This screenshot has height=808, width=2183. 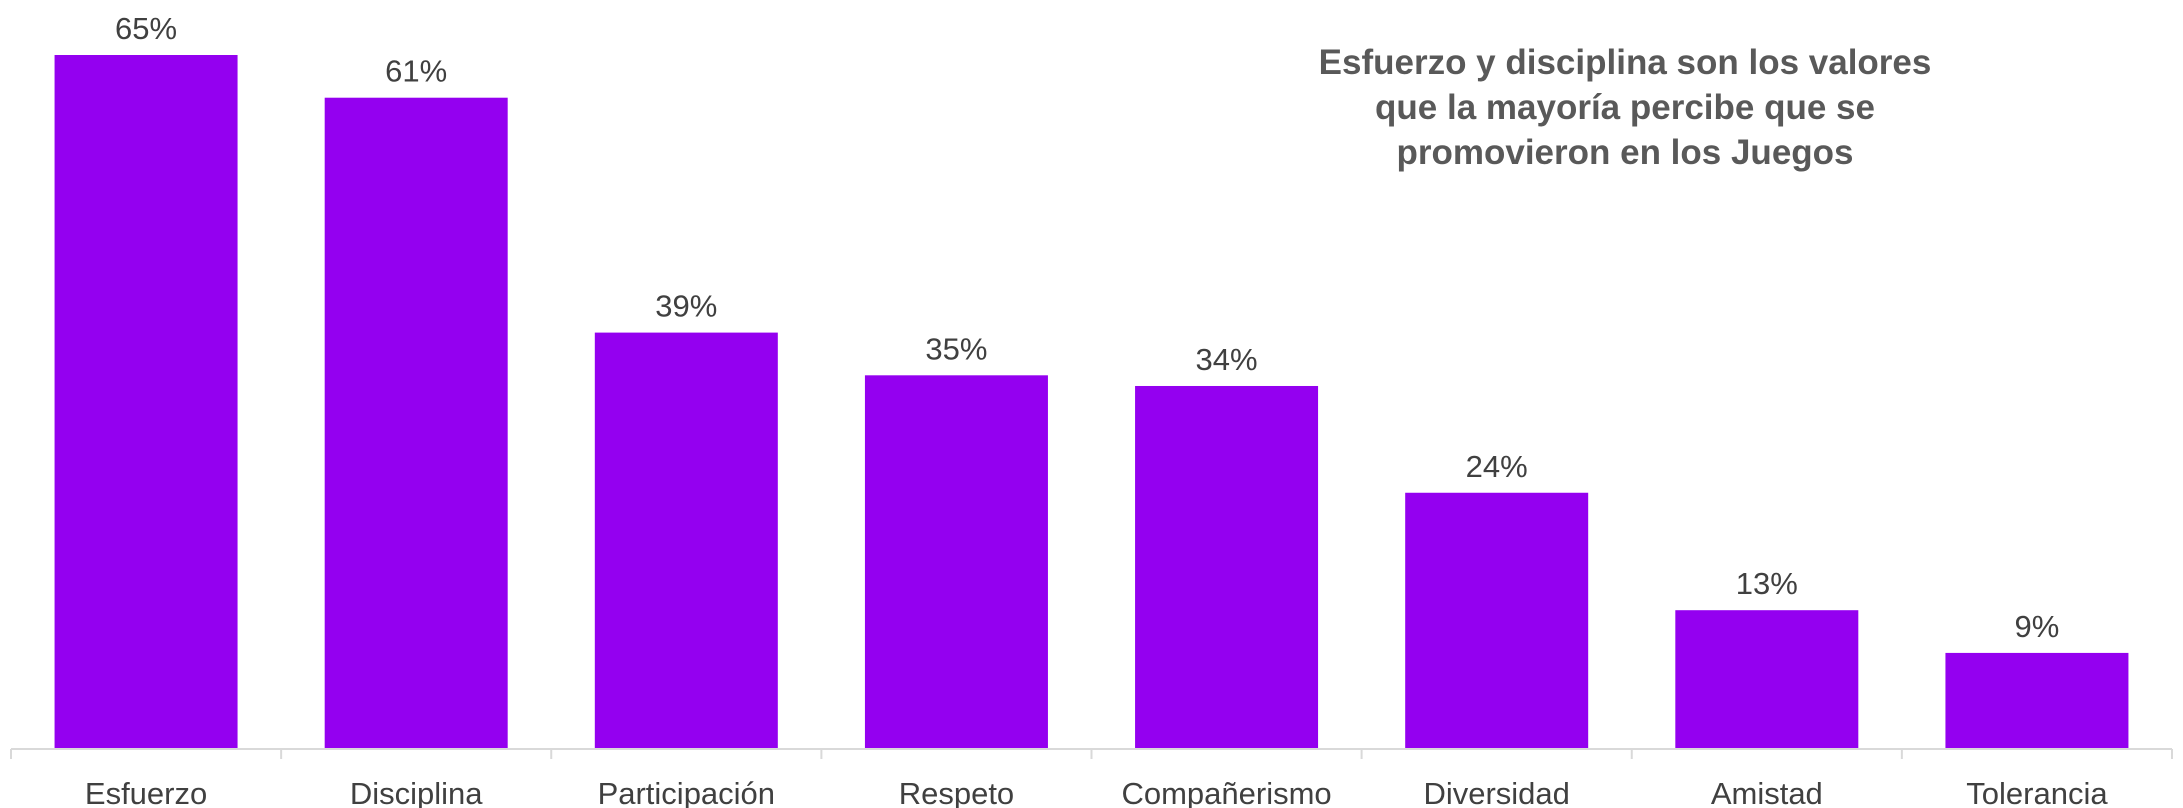 I want to click on category-label-participación: Participación, so click(x=686, y=792).